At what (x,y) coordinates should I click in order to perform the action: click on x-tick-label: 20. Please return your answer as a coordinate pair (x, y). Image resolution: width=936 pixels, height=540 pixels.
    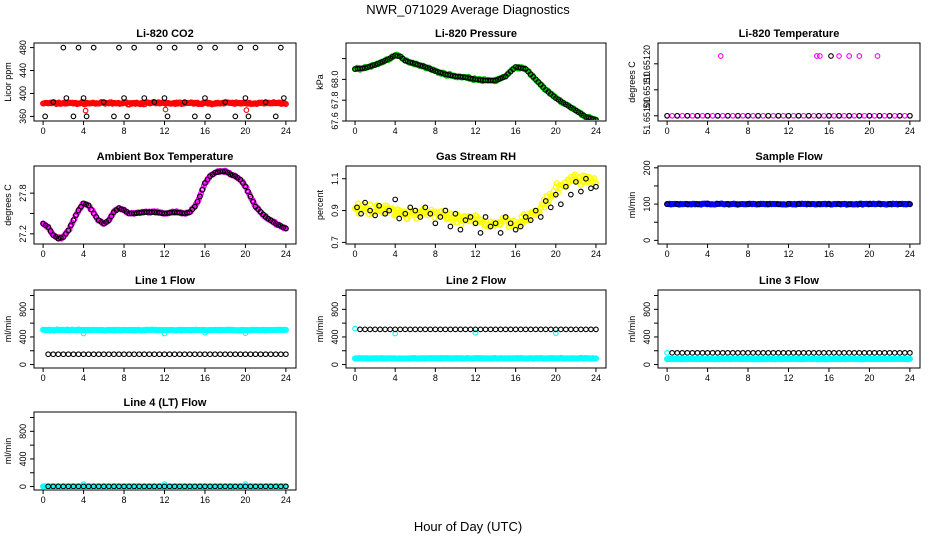
    Looking at the image, I should click on (869, 378).